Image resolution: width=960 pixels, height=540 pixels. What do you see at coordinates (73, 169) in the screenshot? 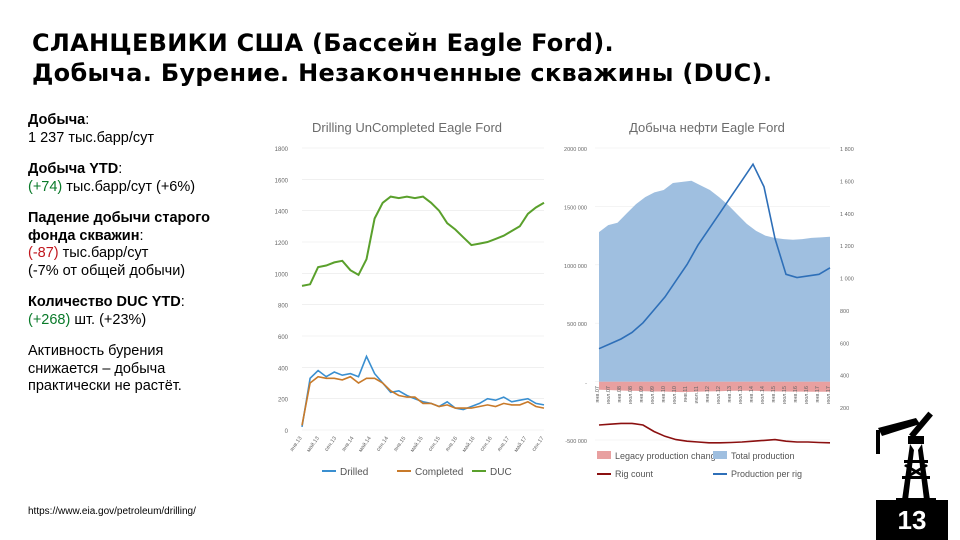
I see `ytd-label: Добыча YTD` at bounding box center [73, 169].